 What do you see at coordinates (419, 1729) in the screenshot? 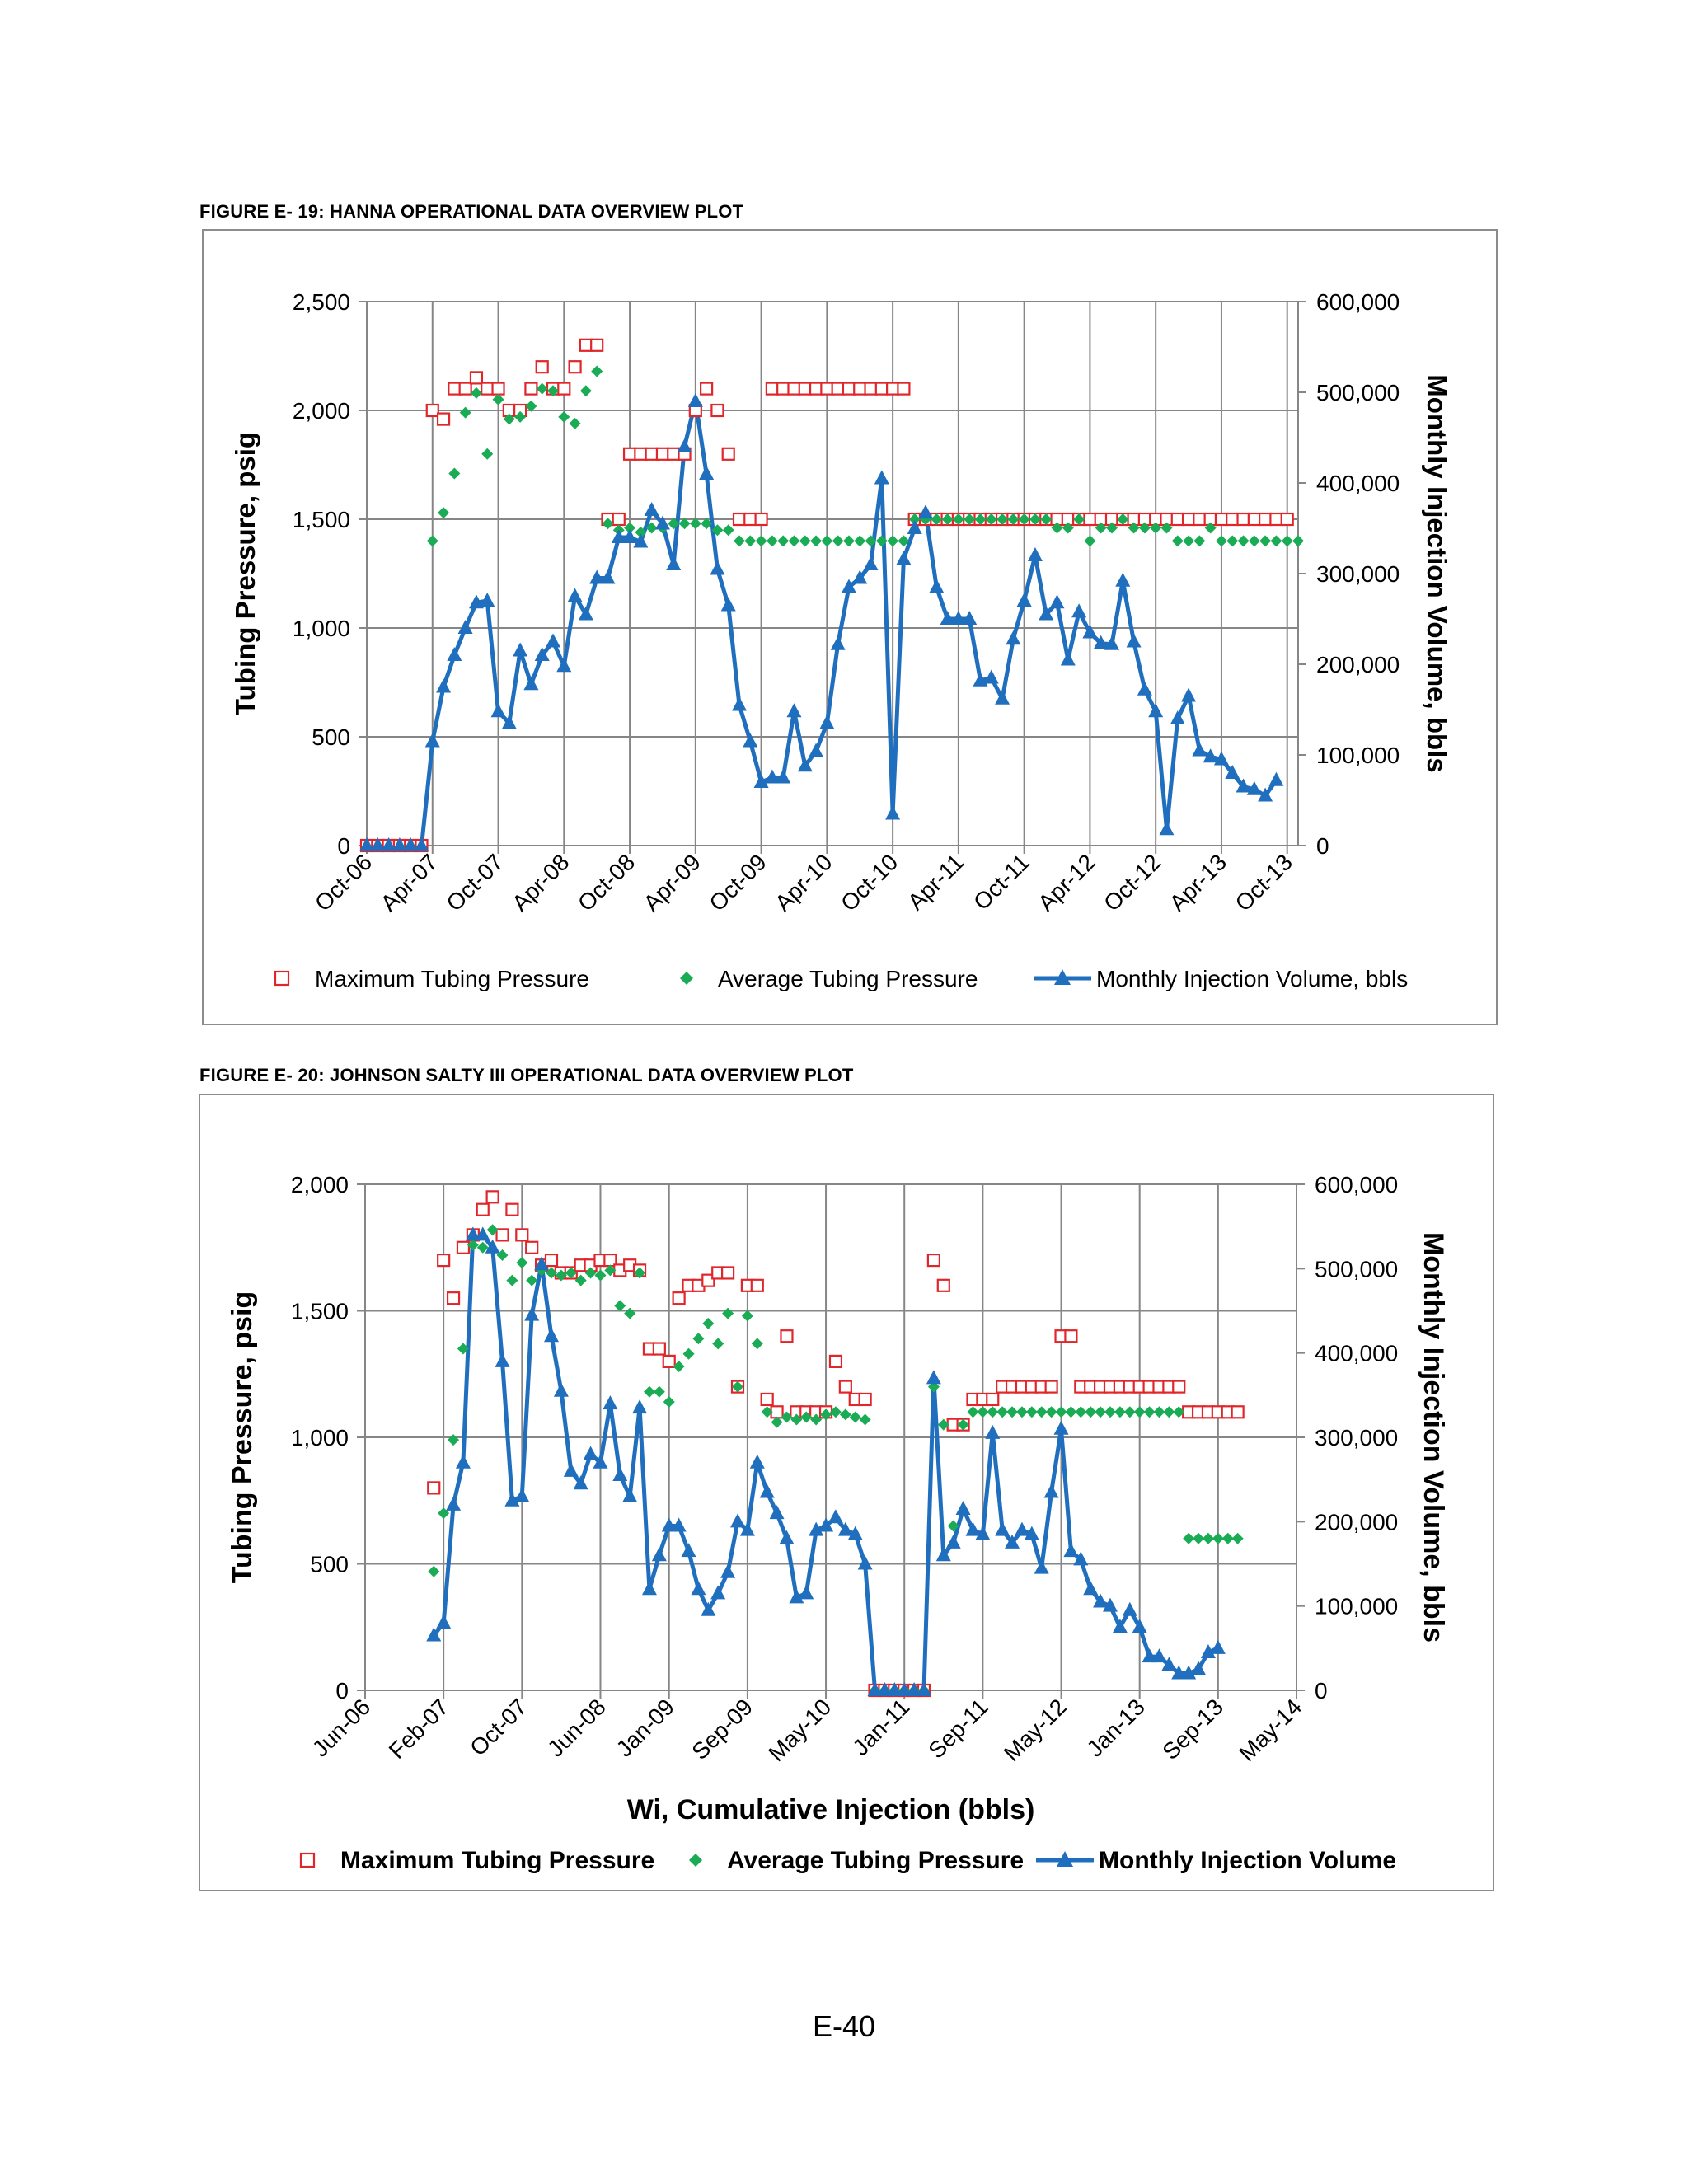
I see `x-tick-label: Feb-07` at bounding box center [419, 1729].